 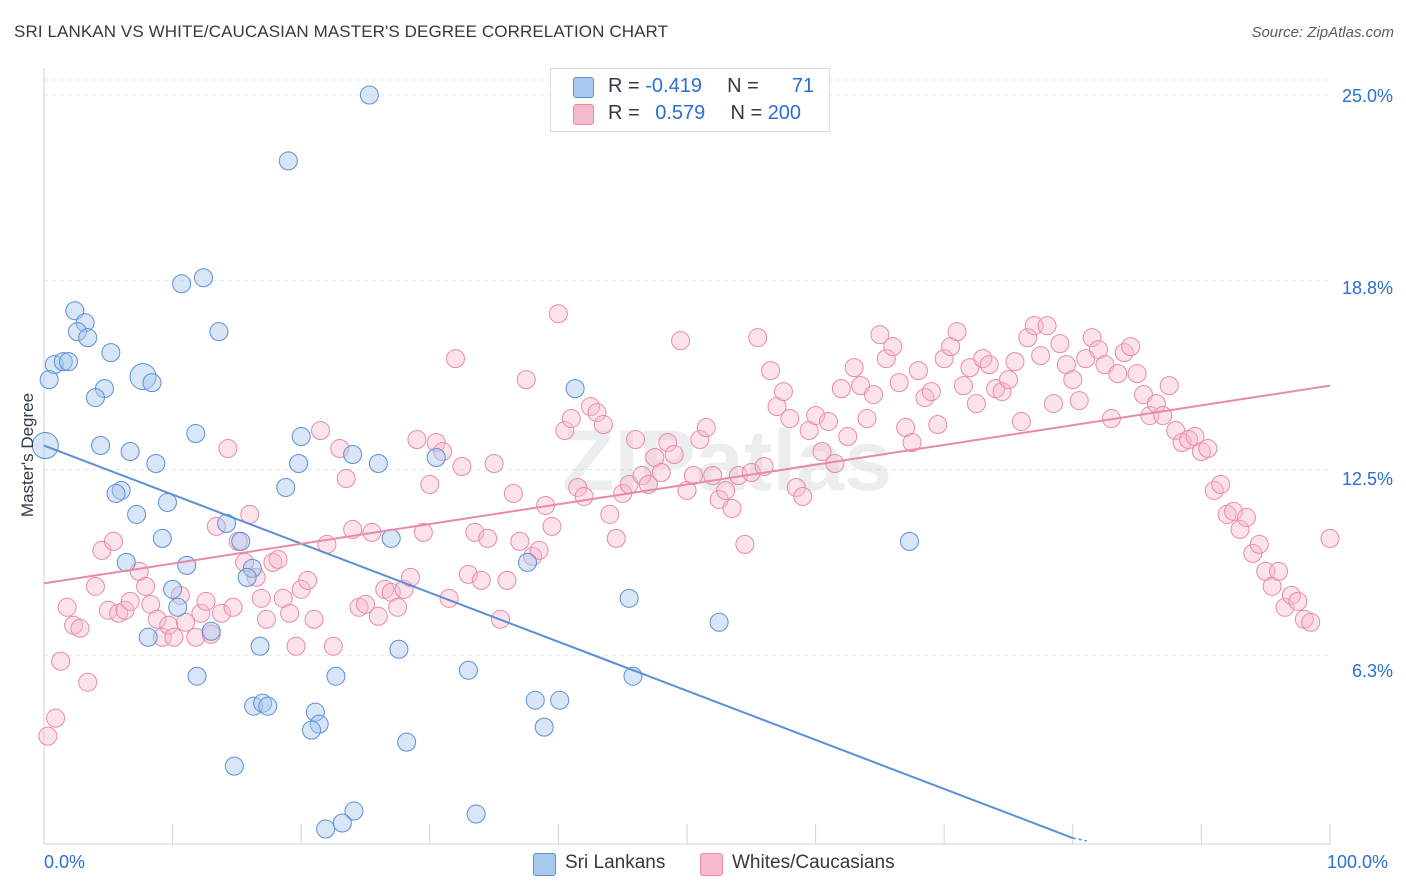 I want to click on y-tick-label: 25.0%, so click(x=1367, y=96).